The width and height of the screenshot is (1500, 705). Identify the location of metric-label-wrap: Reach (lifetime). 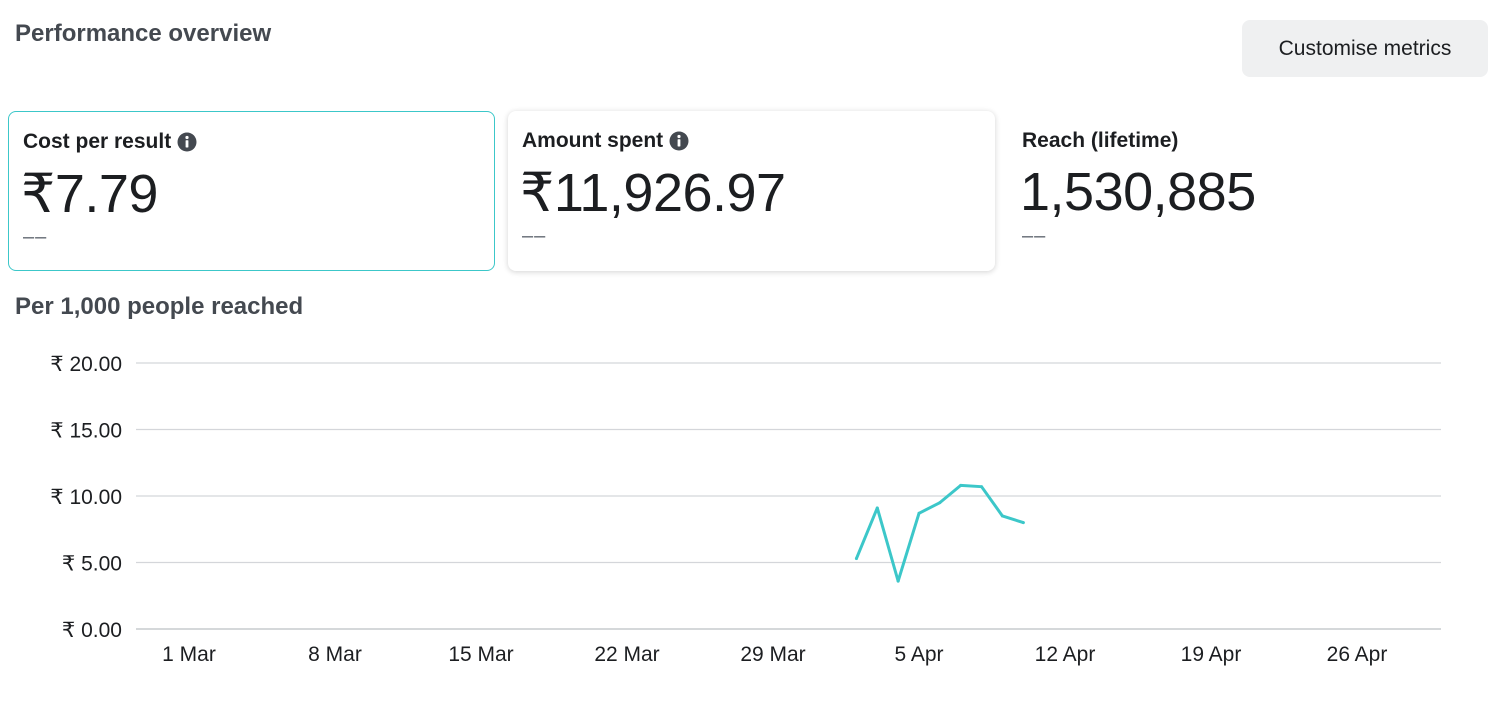
(1100, 141).